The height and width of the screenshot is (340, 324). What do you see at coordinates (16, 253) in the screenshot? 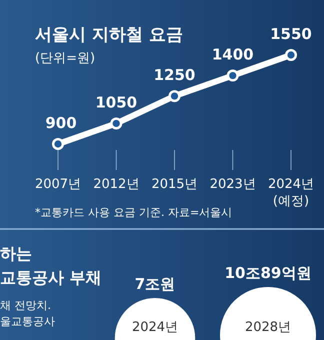
I see `text: 하는` at bounding box center [16, 253].